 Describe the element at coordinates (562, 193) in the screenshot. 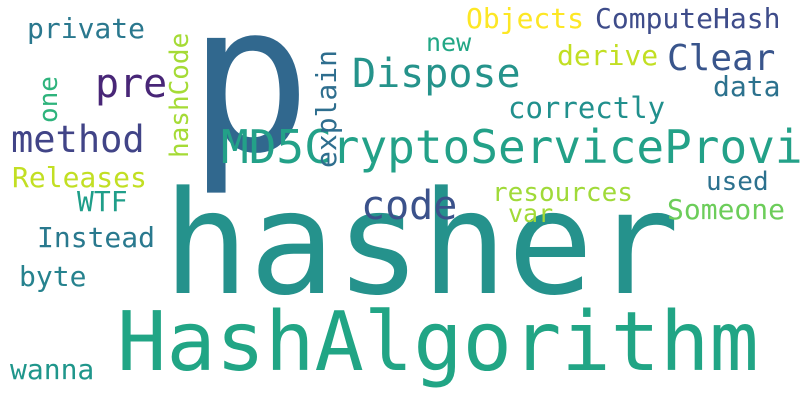

I see `word-resources: resources` at that location.